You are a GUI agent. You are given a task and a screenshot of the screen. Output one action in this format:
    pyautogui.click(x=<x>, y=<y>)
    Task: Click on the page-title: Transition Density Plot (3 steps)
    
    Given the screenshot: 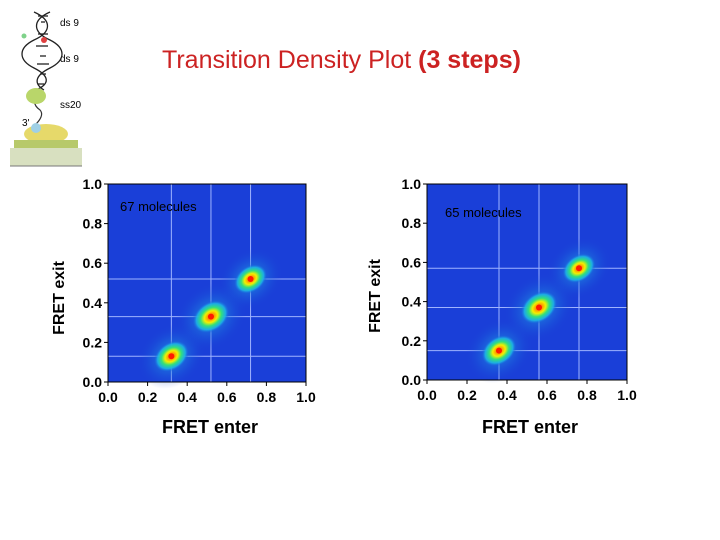 What is the action you would take?
    pyautogui.click(x=402, y=60)
    